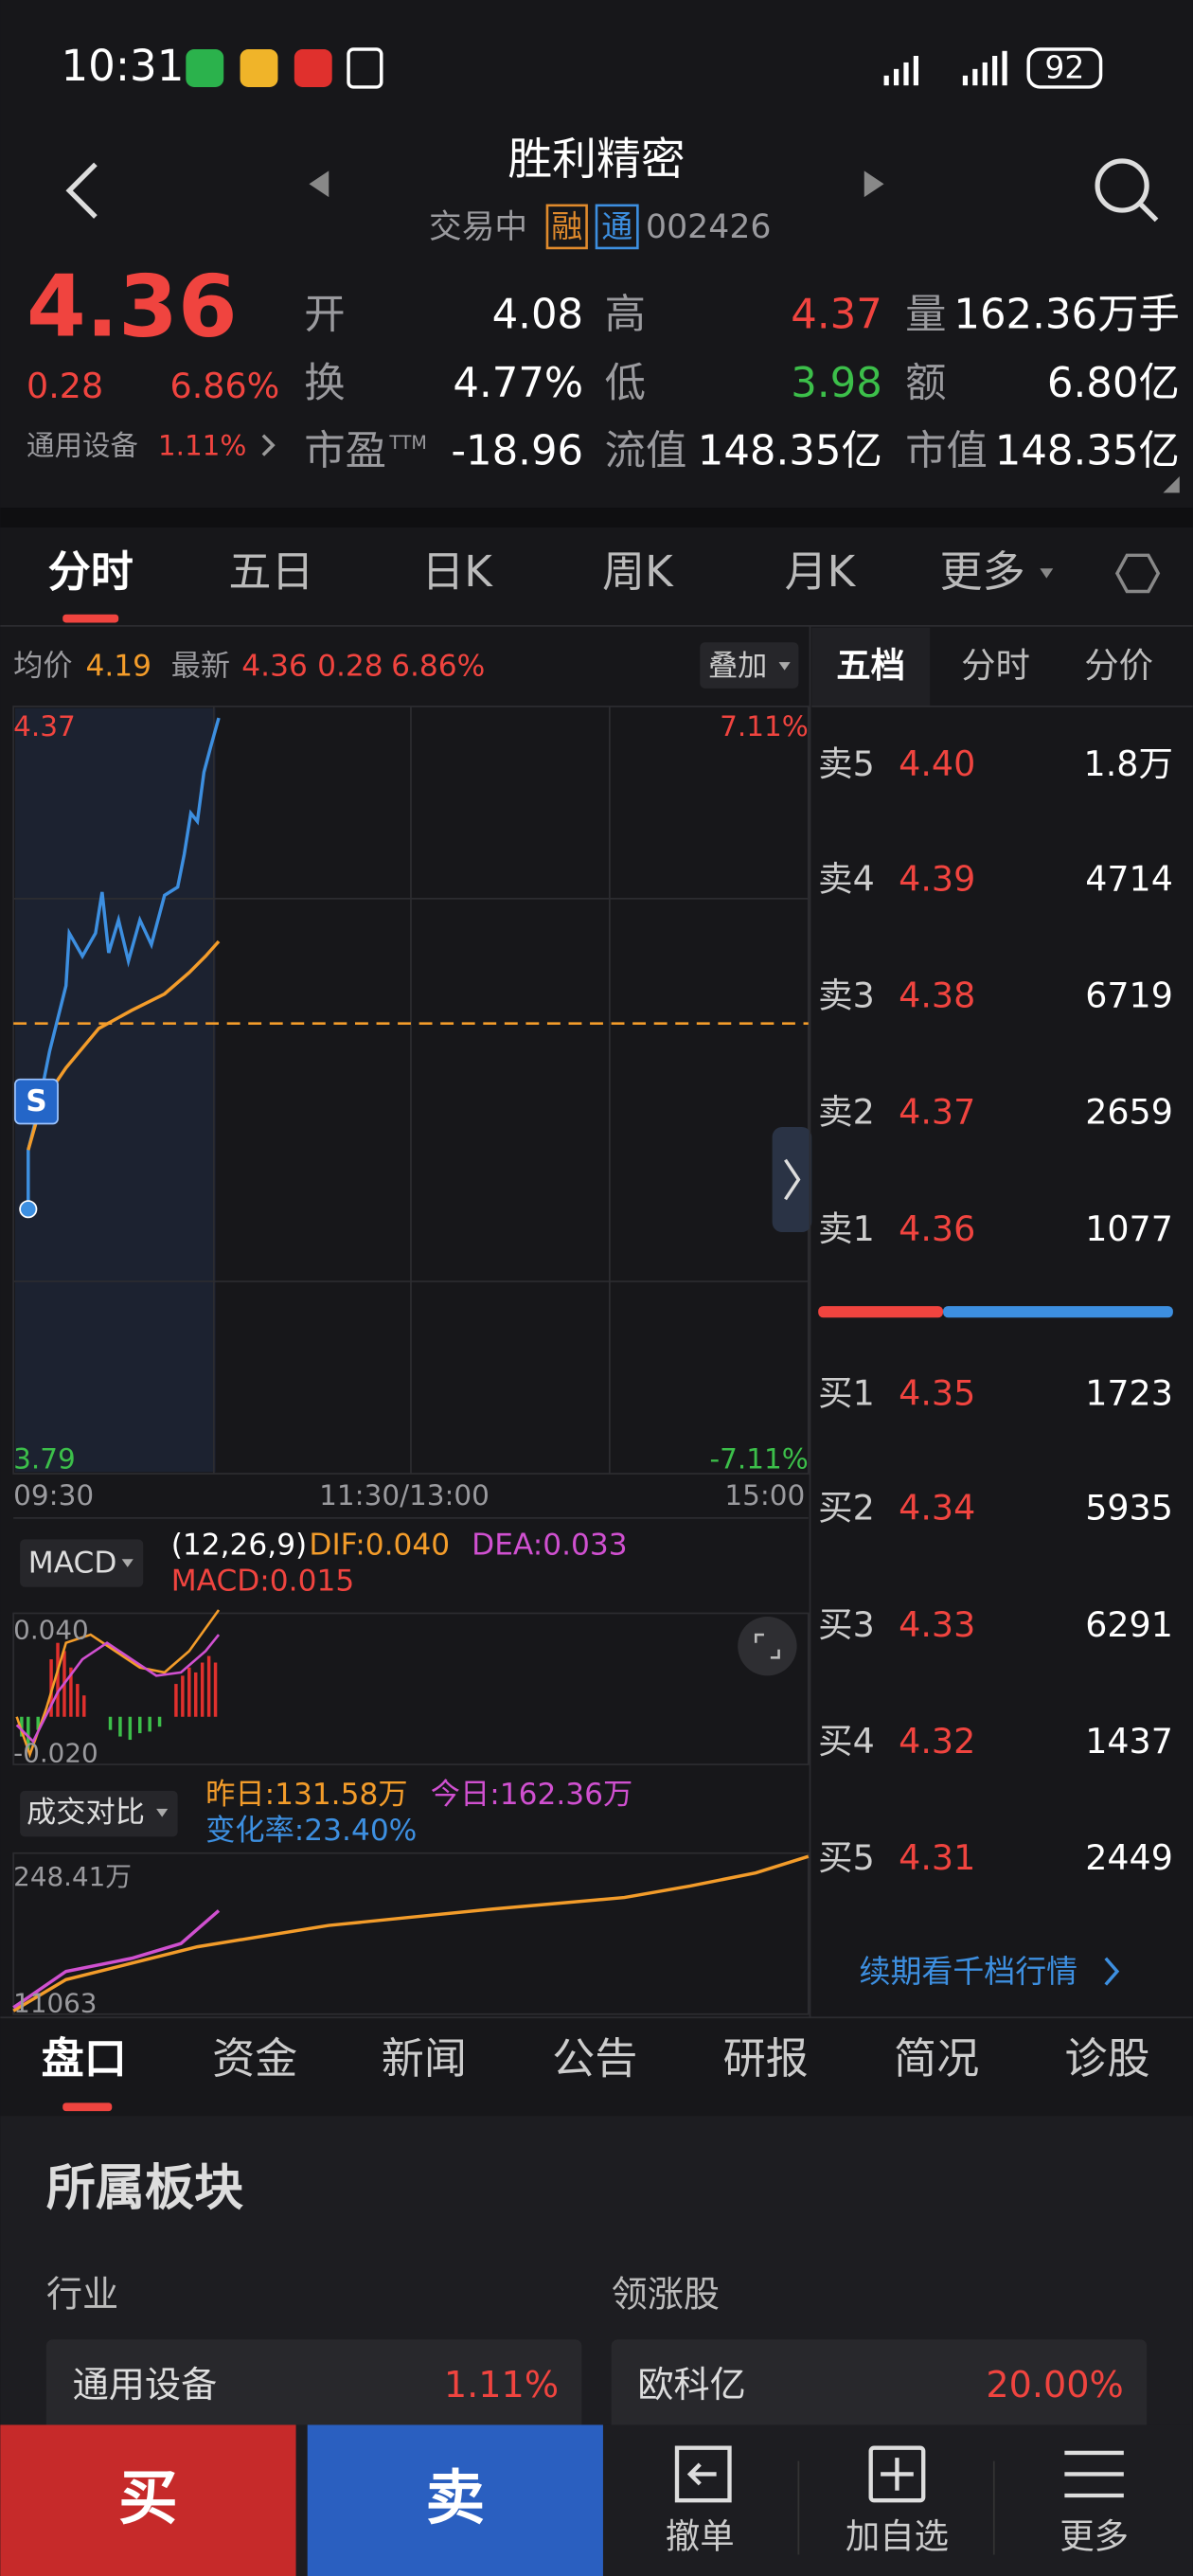 The height and width of the screenshot is (2576, 1193). Describe the element at coordinates (119, 666) in the screenshot. I see `avg-price: 4.19` at that location.